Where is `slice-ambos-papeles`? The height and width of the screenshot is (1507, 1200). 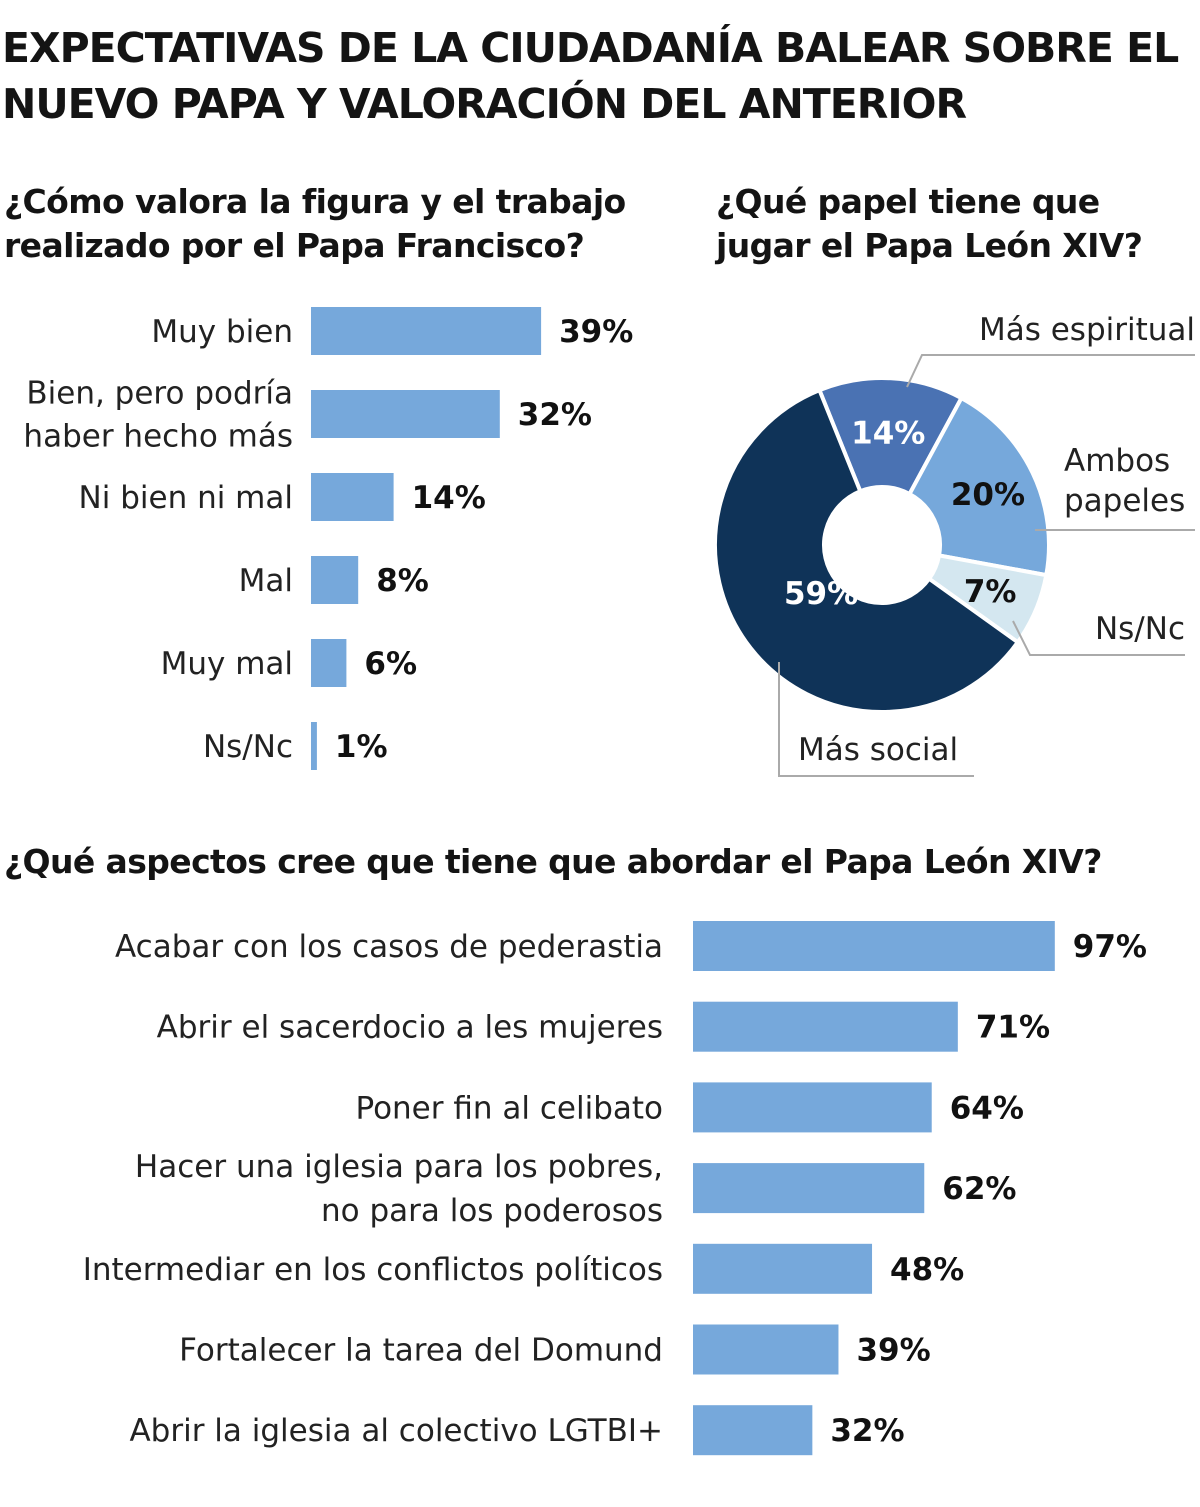
slice-ambos-papeles is located at coordinates (978, 486).